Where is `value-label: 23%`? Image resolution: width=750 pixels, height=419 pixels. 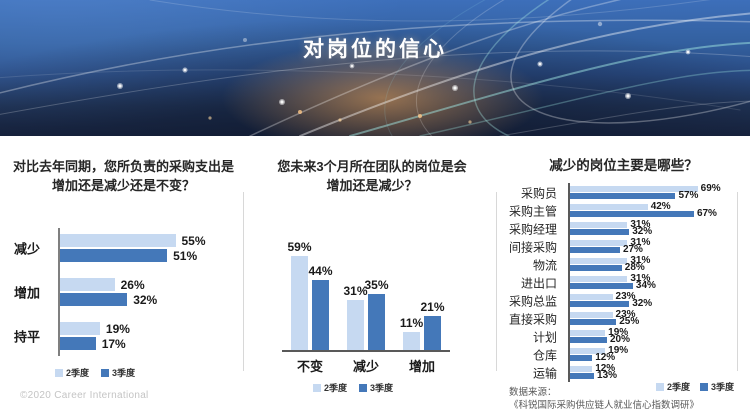
value-label: 23% is located at coordinates (625, 296).